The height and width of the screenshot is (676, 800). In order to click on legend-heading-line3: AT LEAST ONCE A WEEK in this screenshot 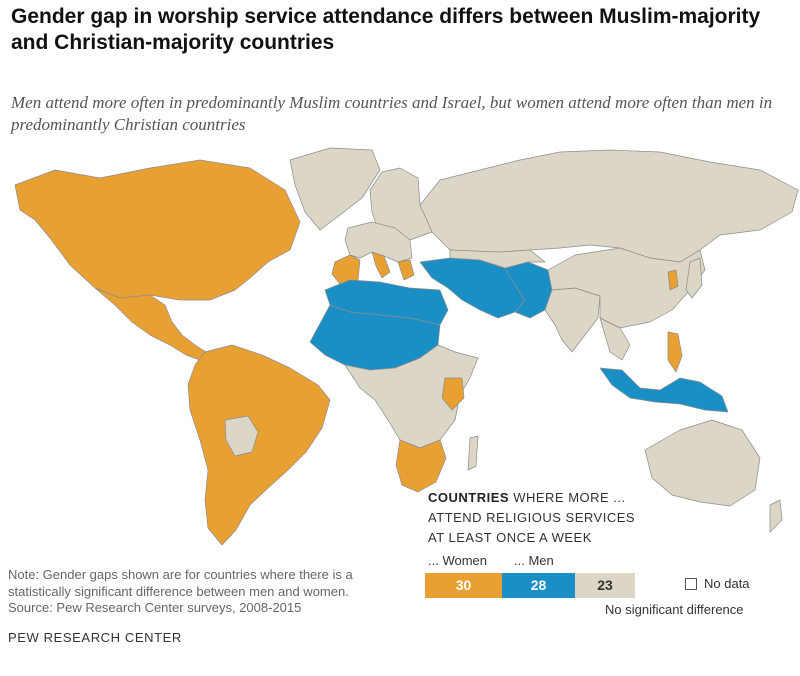, I will do `click(510, 537)`.